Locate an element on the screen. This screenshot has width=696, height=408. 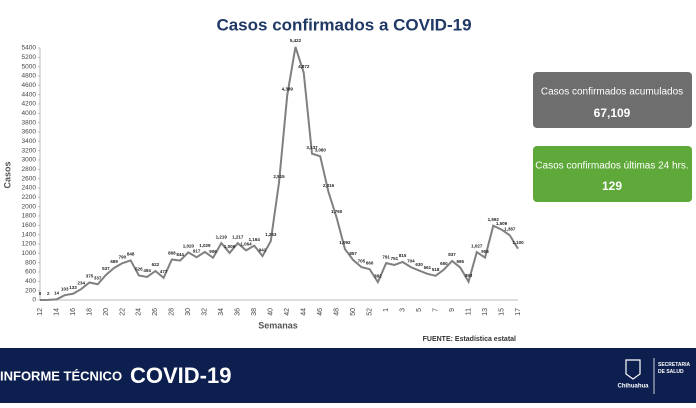
data-label: 1,387 is located at coordinates (510, 228).